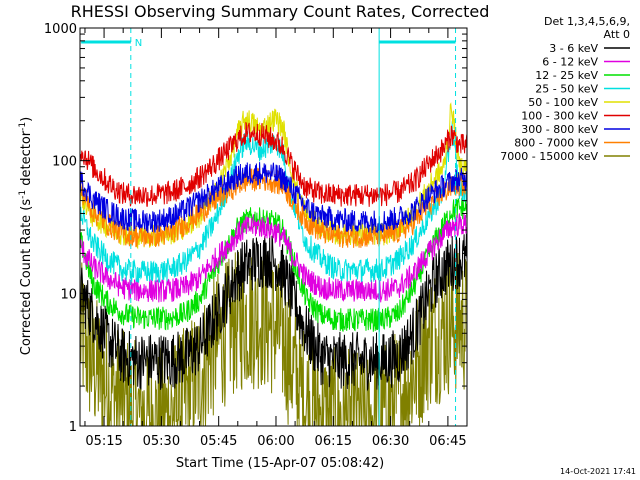  Describe the element at coordinates (73, 427) in the screenshot. I see `y-tick-label: 1` at that location.